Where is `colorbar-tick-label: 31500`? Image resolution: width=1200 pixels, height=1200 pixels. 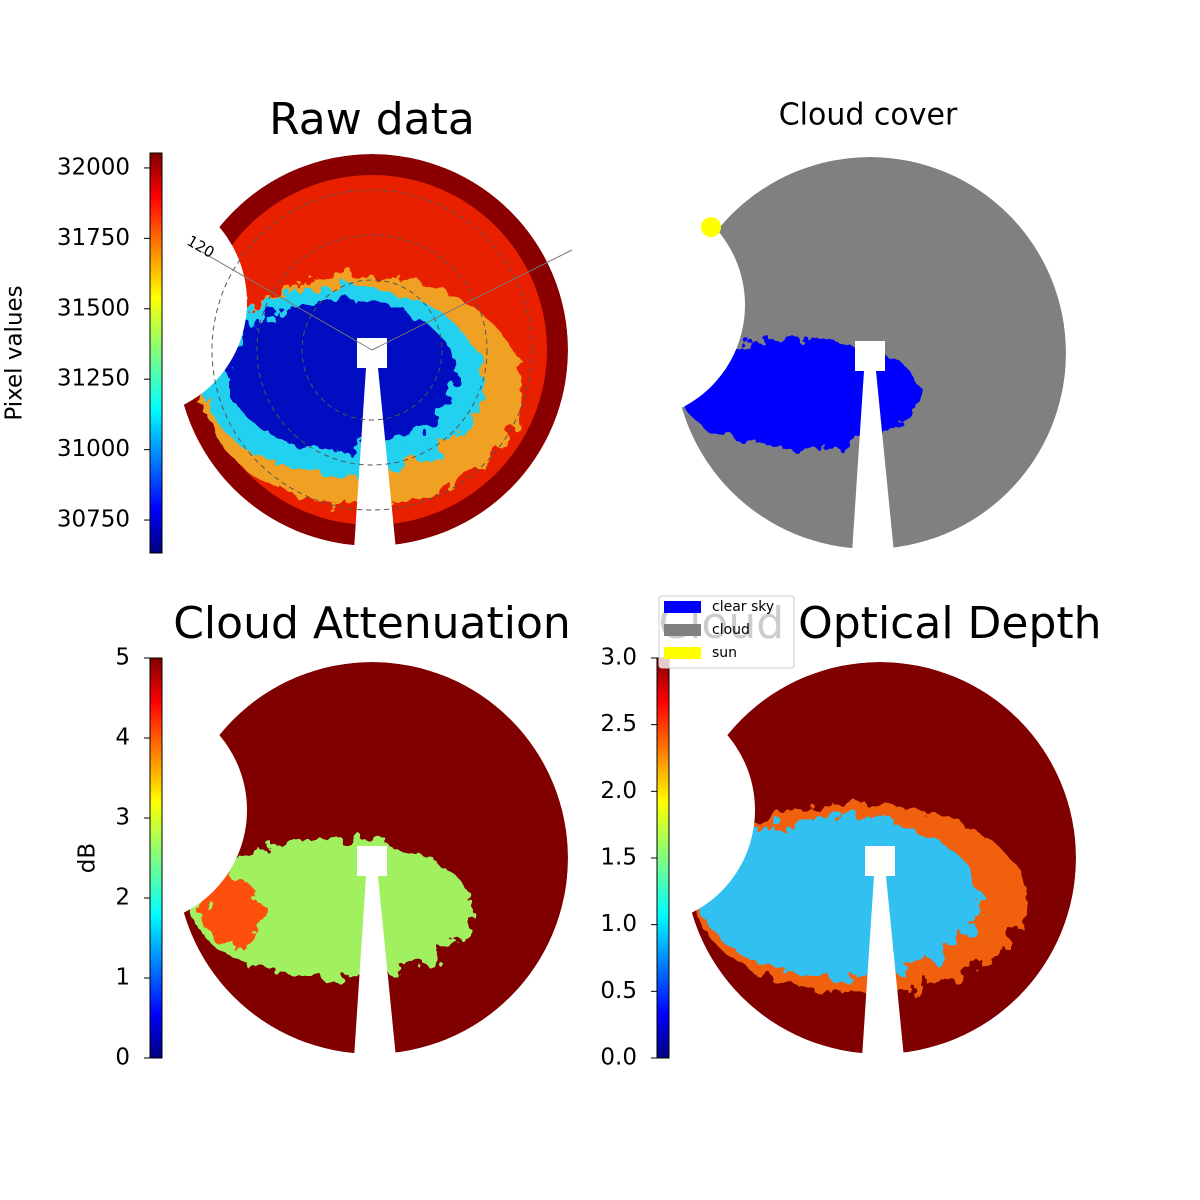
colorbar-tick-label: 31500 is located at coordinates (93, 308).